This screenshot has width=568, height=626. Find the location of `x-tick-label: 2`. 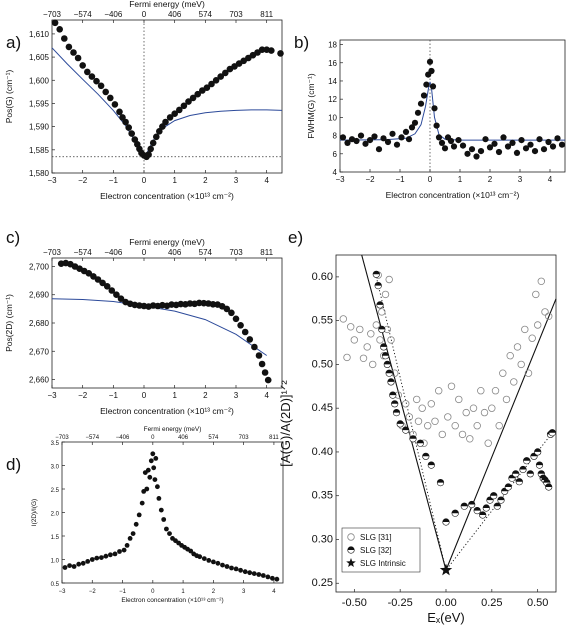

x-tick-label: 2 is located at coordinates (205, 180).